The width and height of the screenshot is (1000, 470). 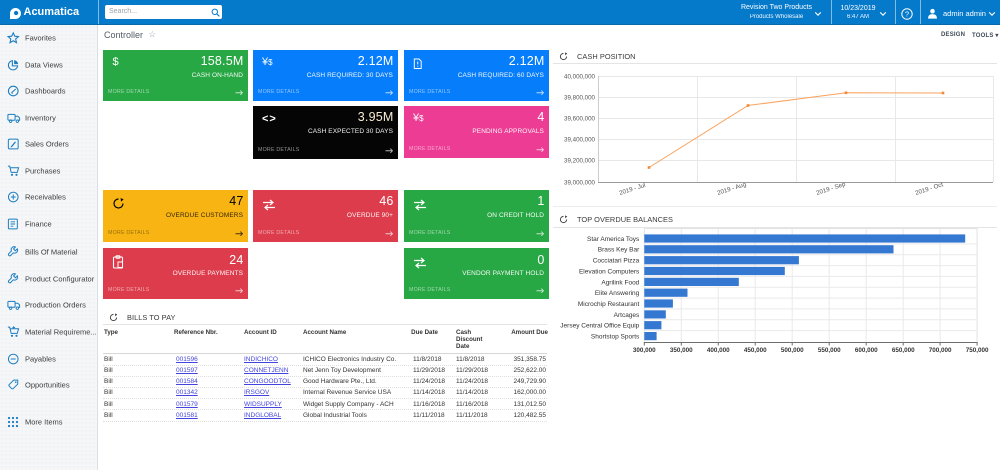 What do you see at coordinates (609, 304) in the screenshot?
I see `svg-text: Microchip Restaurant` at bounding box center [609, 304].